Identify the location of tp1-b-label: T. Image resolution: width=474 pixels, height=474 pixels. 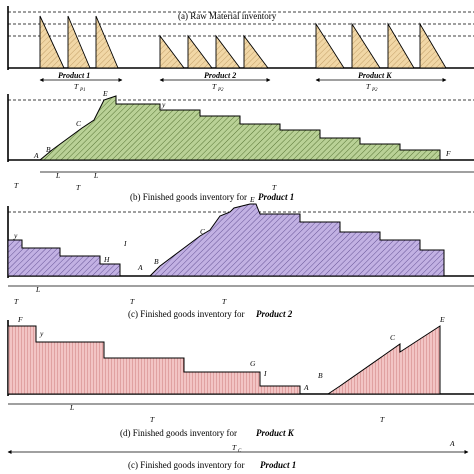
(78, 187).